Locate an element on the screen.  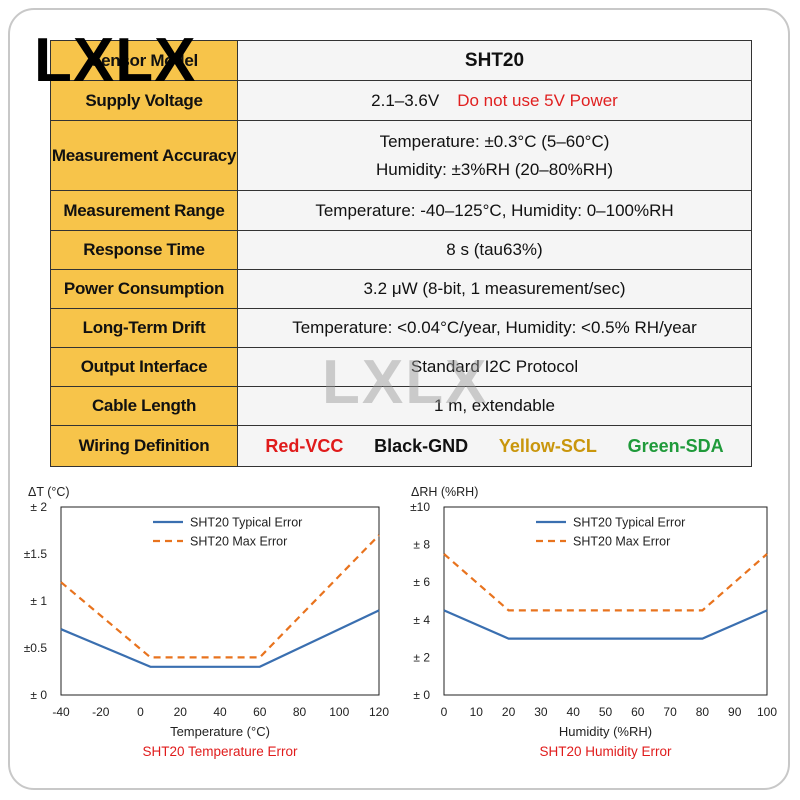
y-tick-label: ±10 is located at coordinates (420, 507).